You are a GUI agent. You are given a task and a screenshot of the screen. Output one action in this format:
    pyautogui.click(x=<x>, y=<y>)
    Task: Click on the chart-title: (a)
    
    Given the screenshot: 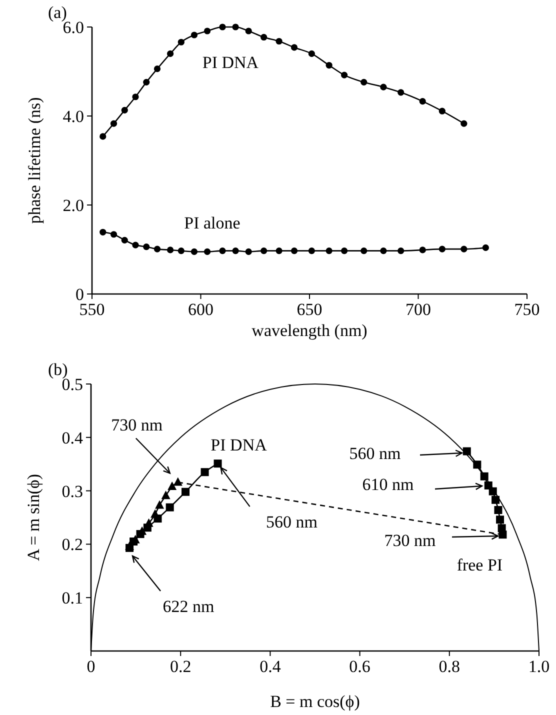 What is the action you would take?
    pyautogui.click(x=57, y=12)
    